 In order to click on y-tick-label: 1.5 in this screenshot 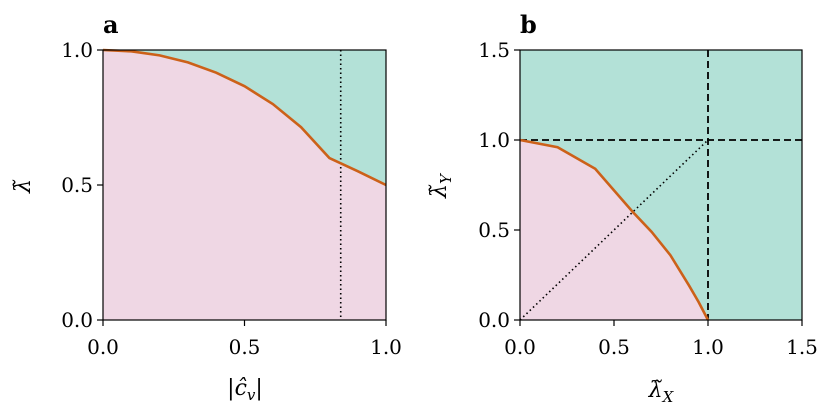, I will do `click(494, 50)`.